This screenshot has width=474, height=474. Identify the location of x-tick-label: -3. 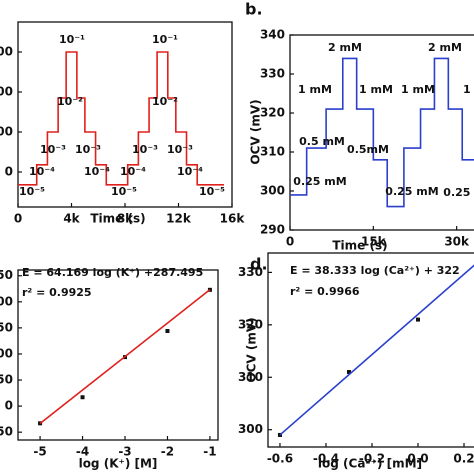
(124, 452).